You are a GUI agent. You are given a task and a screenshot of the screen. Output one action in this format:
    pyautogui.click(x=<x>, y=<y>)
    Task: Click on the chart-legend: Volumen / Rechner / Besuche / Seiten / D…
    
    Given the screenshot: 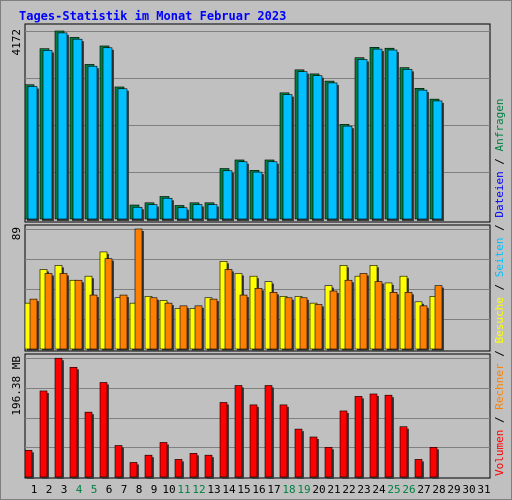 What is the action you would take?
    pyautogui.click(x=499, y=287)
    